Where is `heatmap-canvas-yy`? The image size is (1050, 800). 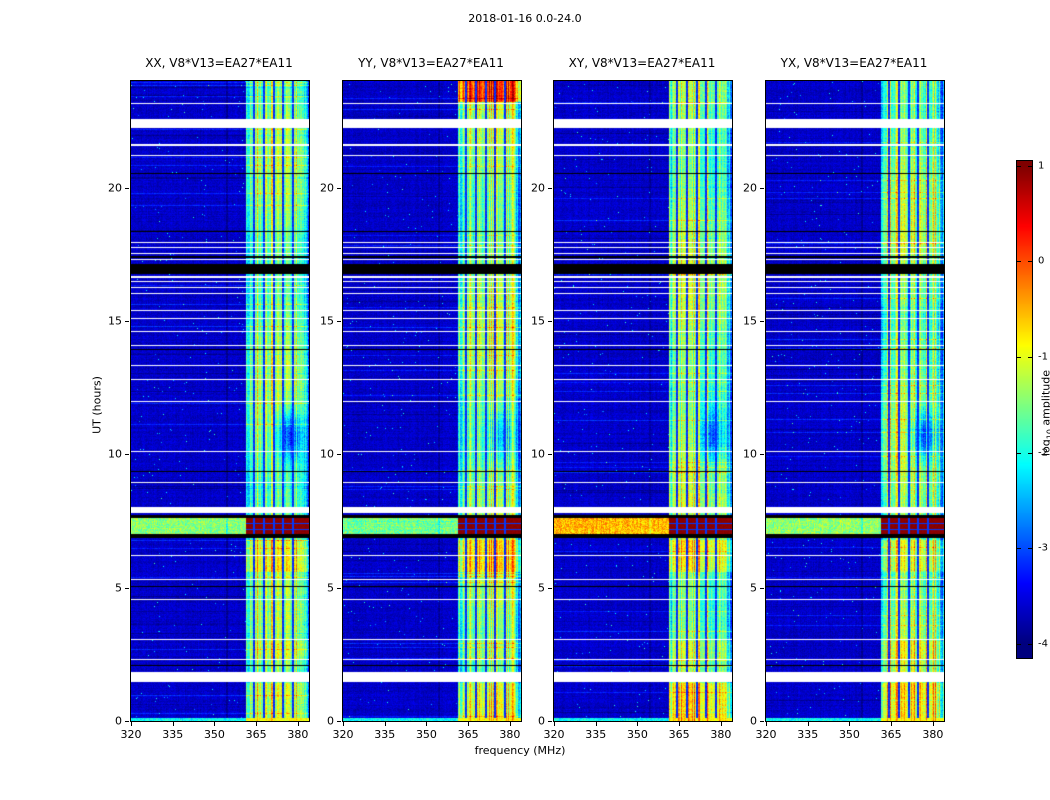 heatmap-canvas-yy is located at coordinates (432, 401).